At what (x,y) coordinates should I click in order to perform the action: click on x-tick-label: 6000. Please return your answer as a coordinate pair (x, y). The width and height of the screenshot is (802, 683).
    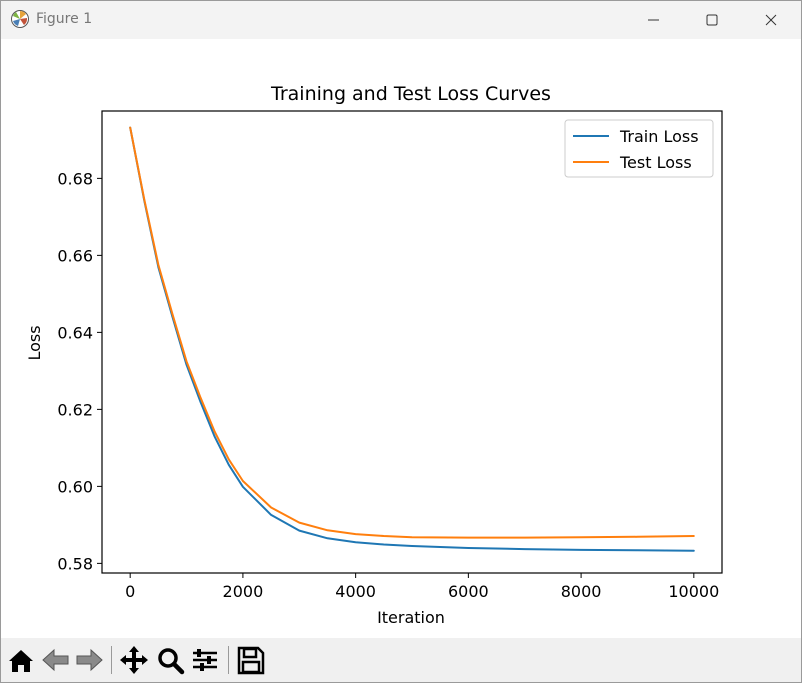
    Looking at the image, I should click on (468, 591).